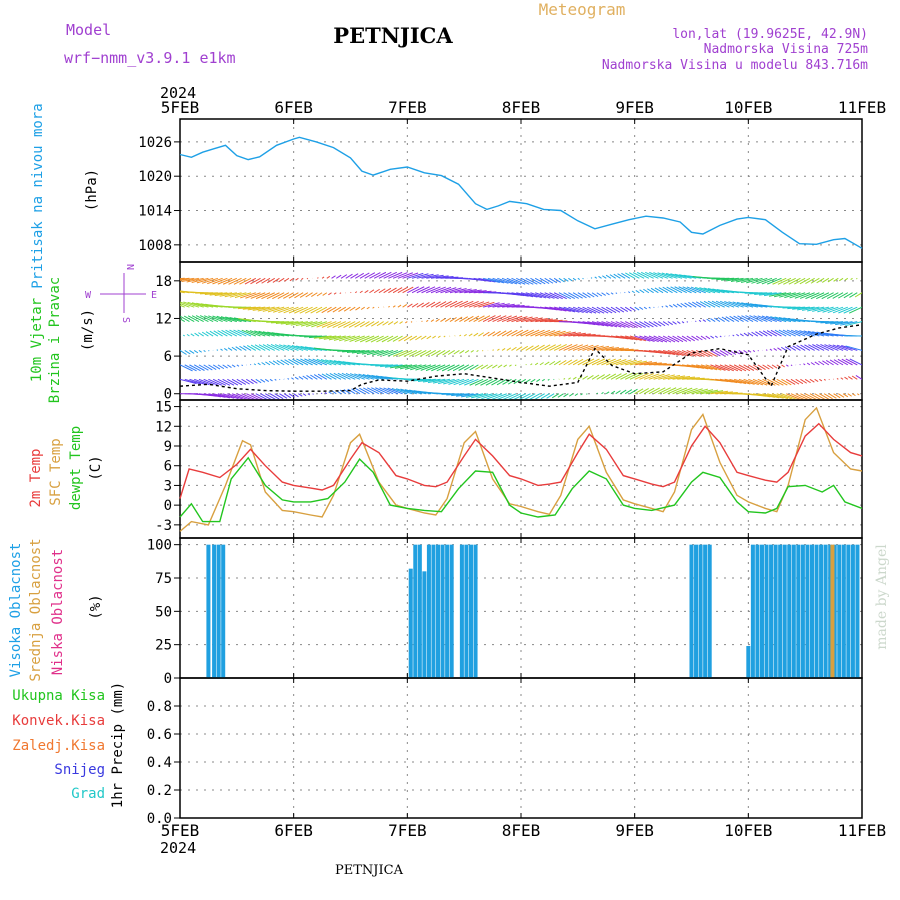  I want to click on y-tick-label: 9, so click(168, 447).